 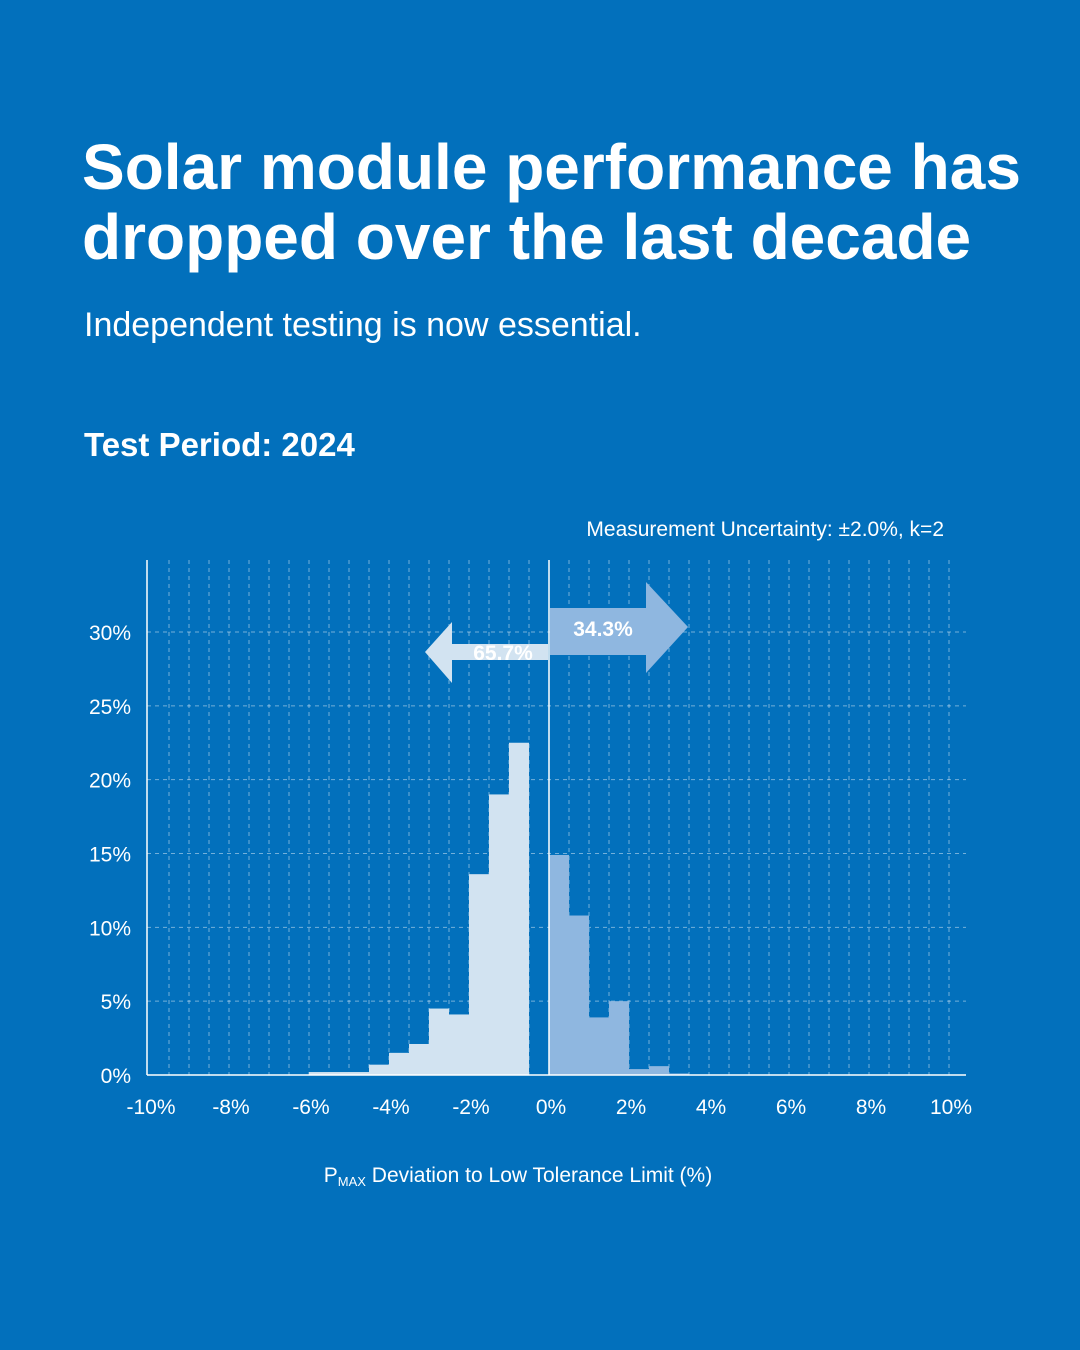 What do you see at coordinates (503, 653) in the screenshot?
I see `left-share-label: 65.7%` at bounding box center [503, 653].